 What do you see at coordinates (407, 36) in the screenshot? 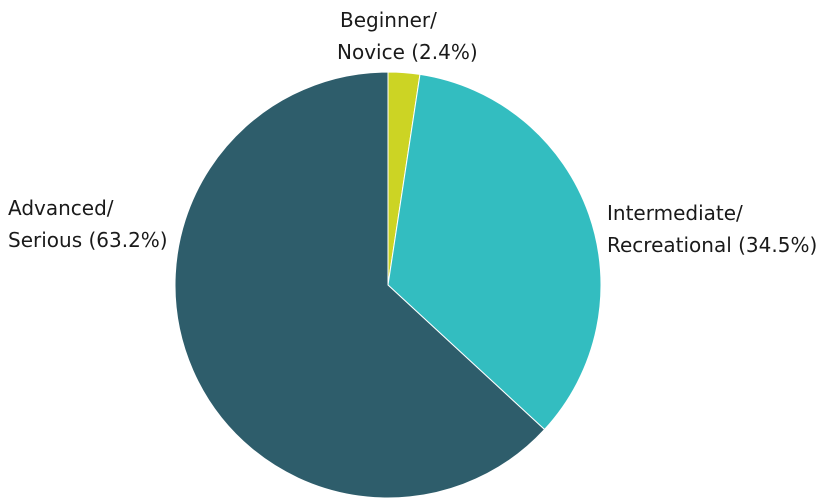
I see `slice-label-beginner: Beginner/ Novice (2.4%)` at bounding box center [407, 36].